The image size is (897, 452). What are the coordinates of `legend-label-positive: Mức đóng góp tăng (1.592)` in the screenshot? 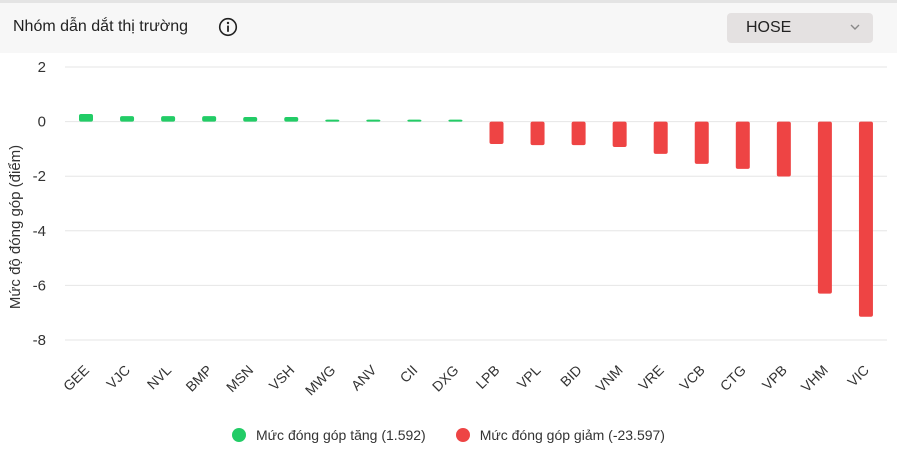 It's located at (341, 435).